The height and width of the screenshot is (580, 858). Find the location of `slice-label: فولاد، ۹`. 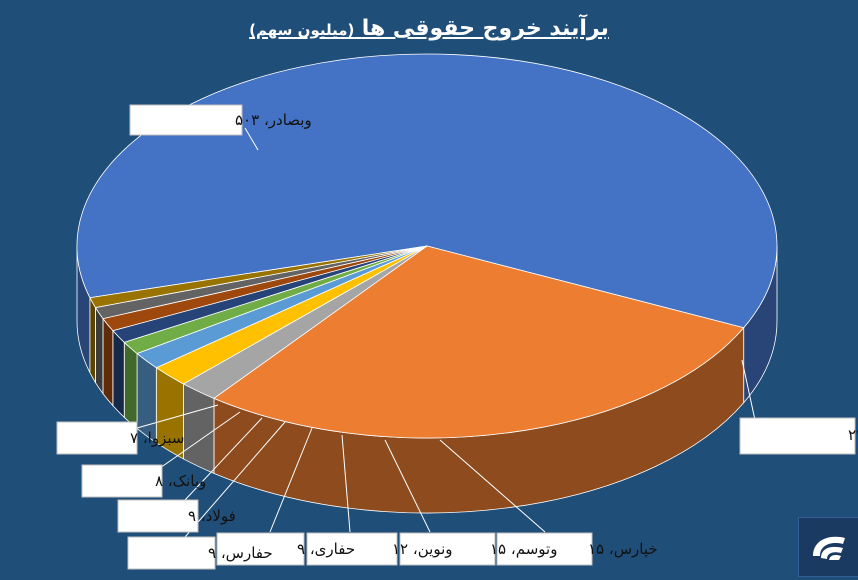

slice-label: فولاد، ۹ is located at coordinates (212, 516).